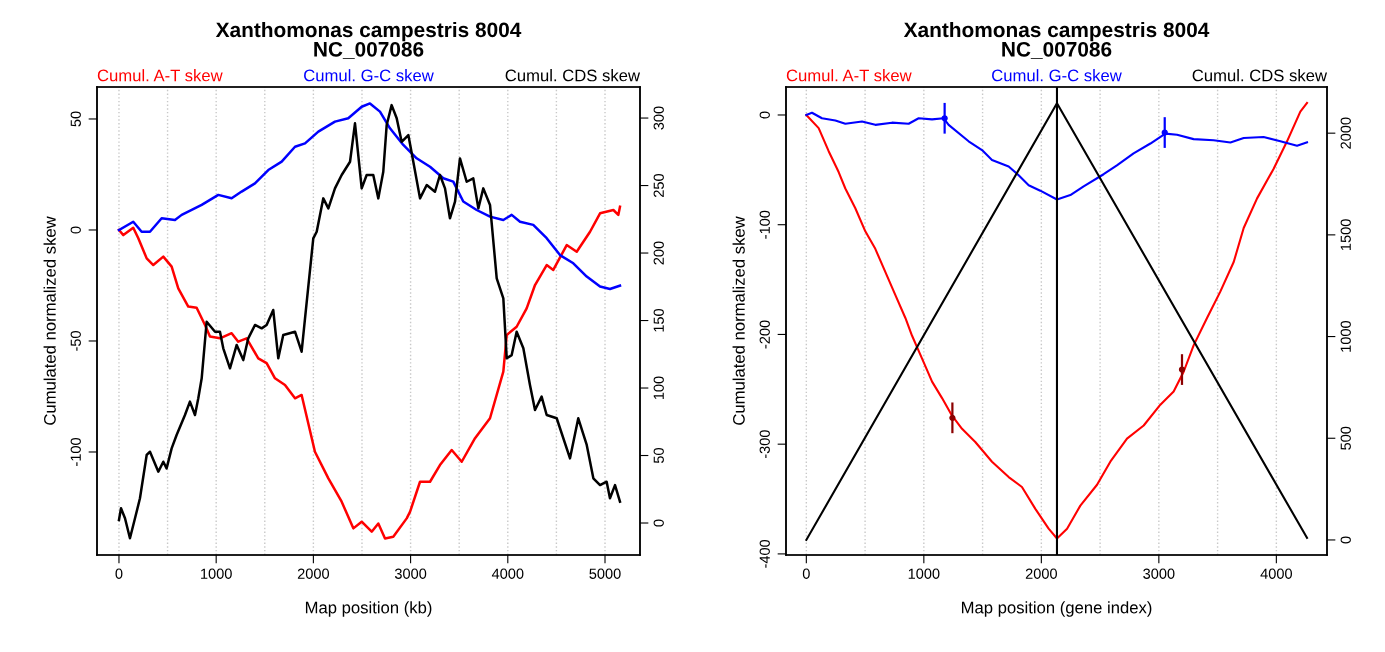  I want to click on y-tick-label: -200, so click(764, 334).